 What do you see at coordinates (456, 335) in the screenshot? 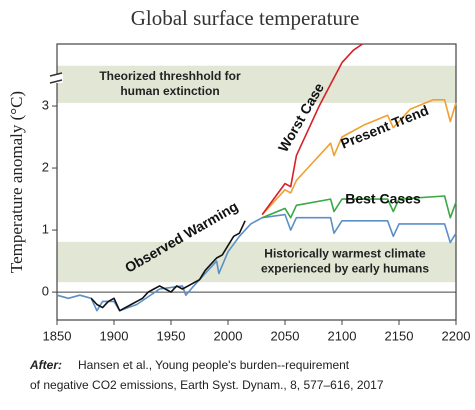
I see `x-tick-label: 2200` at bounding box center [456, 335].